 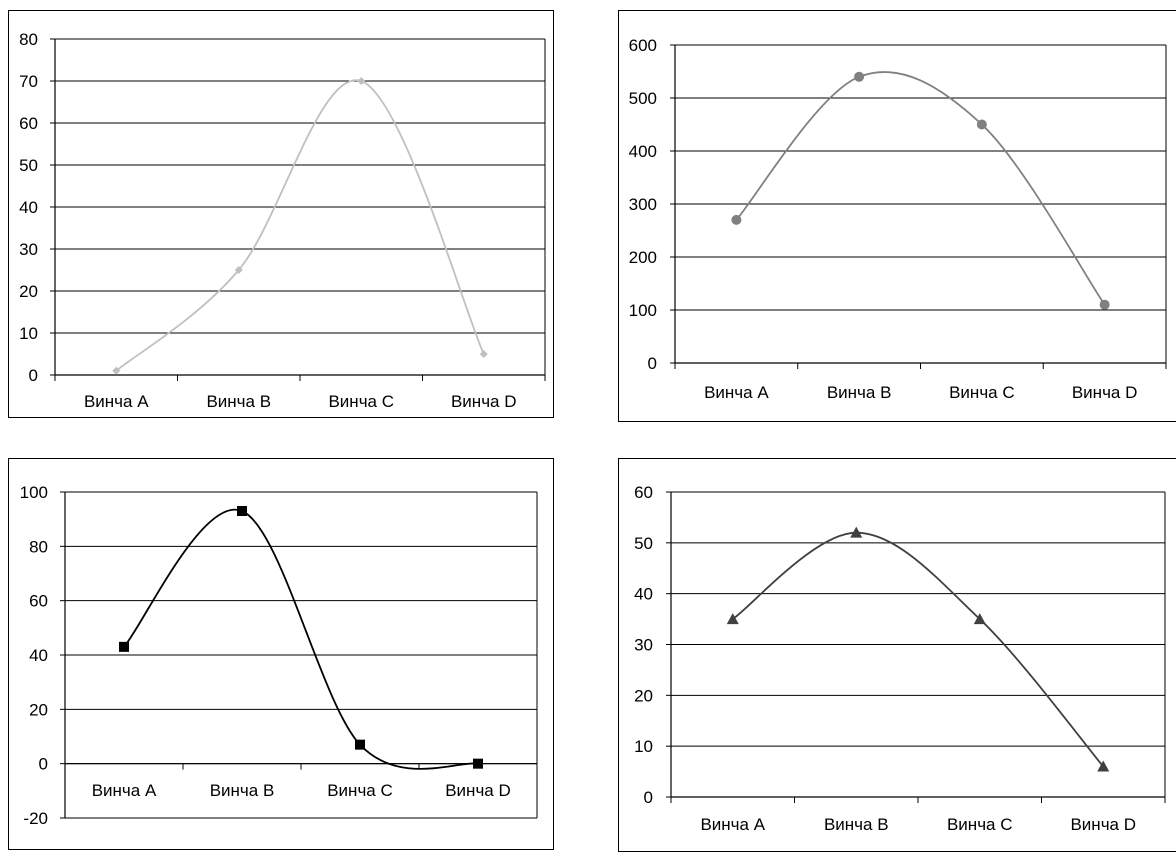 I want to click on y-tick-label: 70, so click(x=28, y=81).